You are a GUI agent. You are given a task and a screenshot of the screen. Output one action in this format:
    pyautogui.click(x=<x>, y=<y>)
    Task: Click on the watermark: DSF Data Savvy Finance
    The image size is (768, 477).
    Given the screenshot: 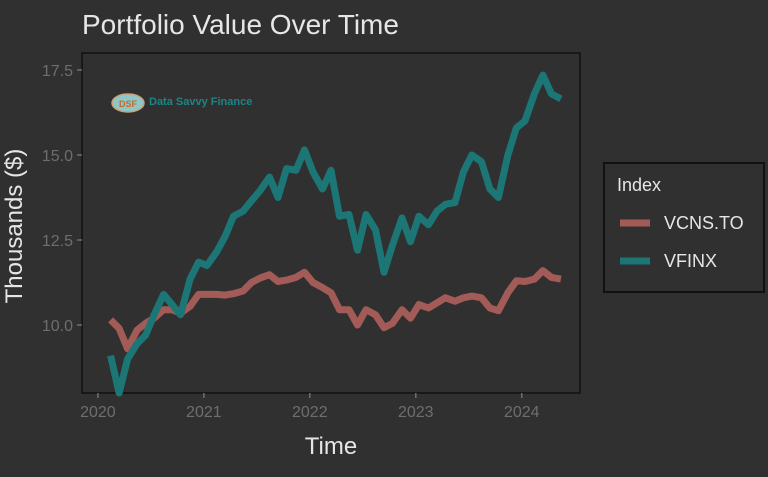 What is the action you would take?
    pyautogui.click(x=181, y=103)
    